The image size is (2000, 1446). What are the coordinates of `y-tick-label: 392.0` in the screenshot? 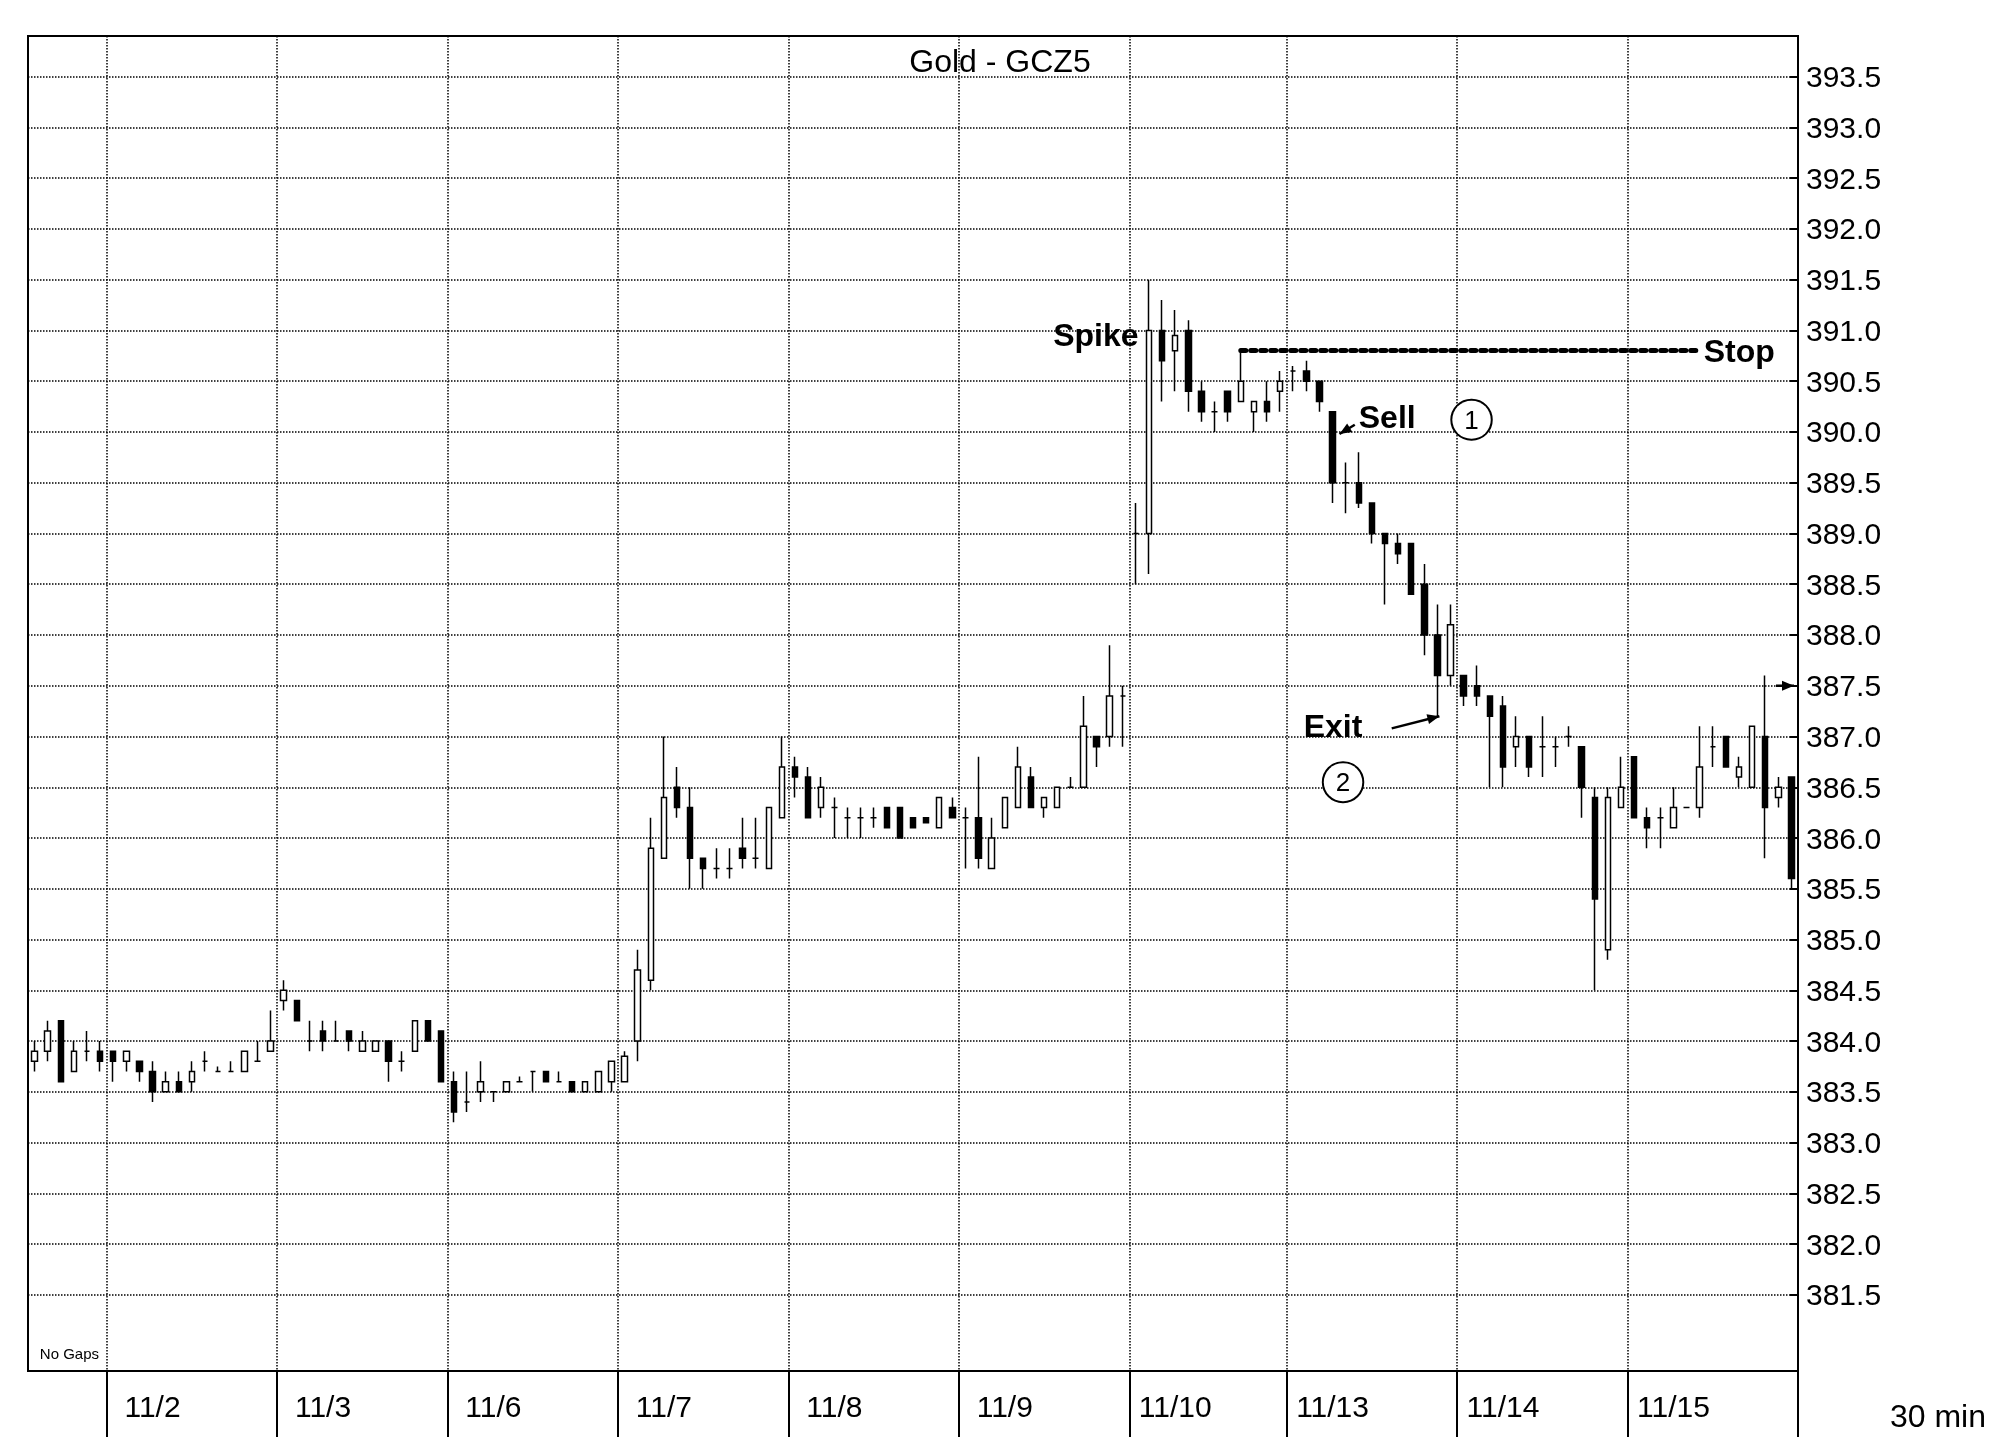 It's located at (1844, 229).